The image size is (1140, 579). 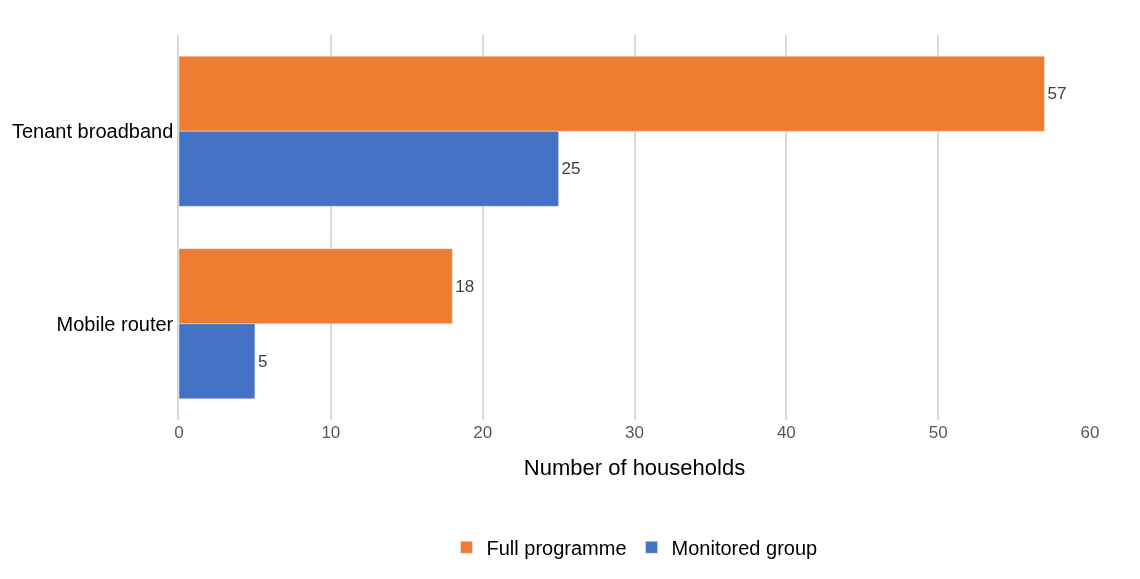 What do you see at coordinates (1090, 432) in the screenshot?
I see `x-tick-label: 60` at bounding box center [1090, 432].